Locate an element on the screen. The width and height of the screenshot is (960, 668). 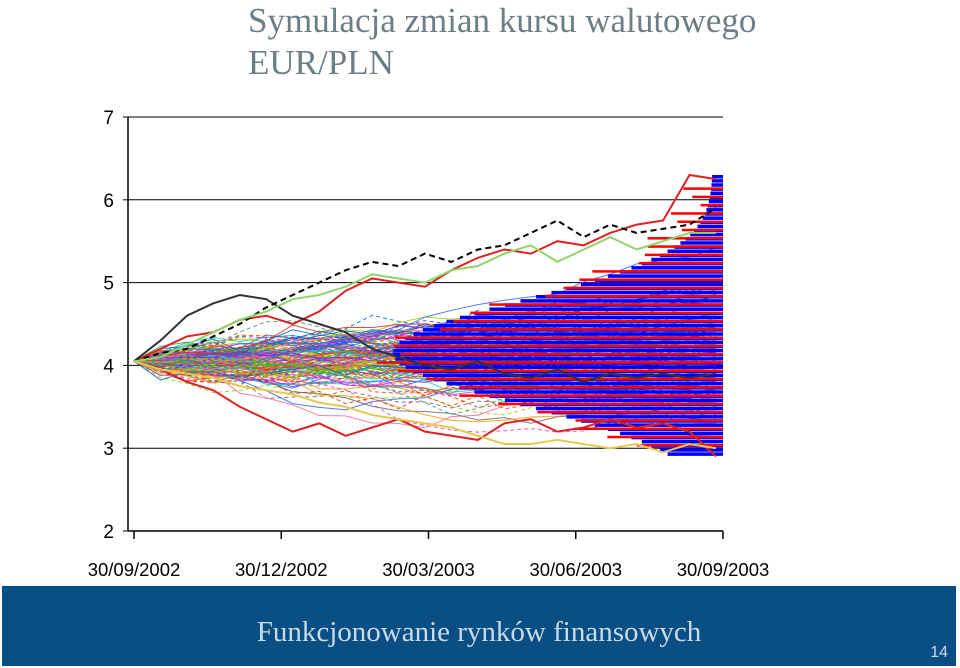
page-number: 14 is located at coordinates (939, 652).